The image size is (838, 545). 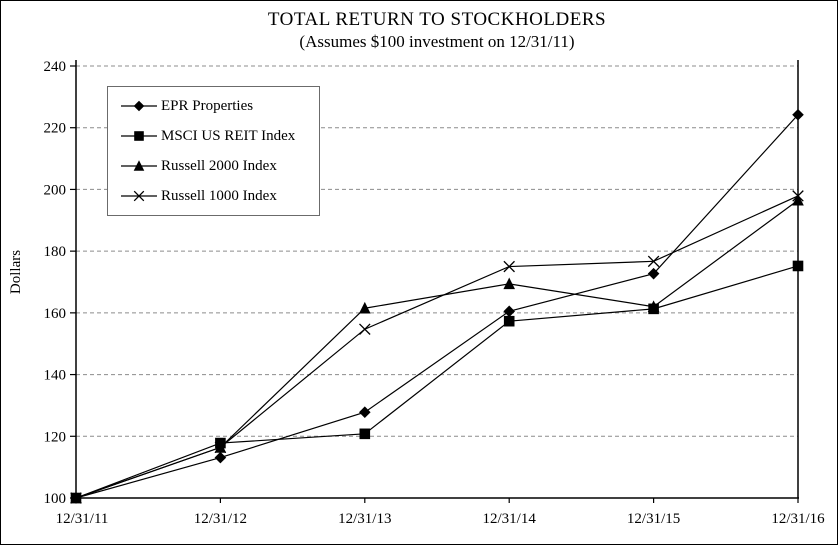 I want to click on x-tick-label: 12/31/15, so click(x=653, y=519).